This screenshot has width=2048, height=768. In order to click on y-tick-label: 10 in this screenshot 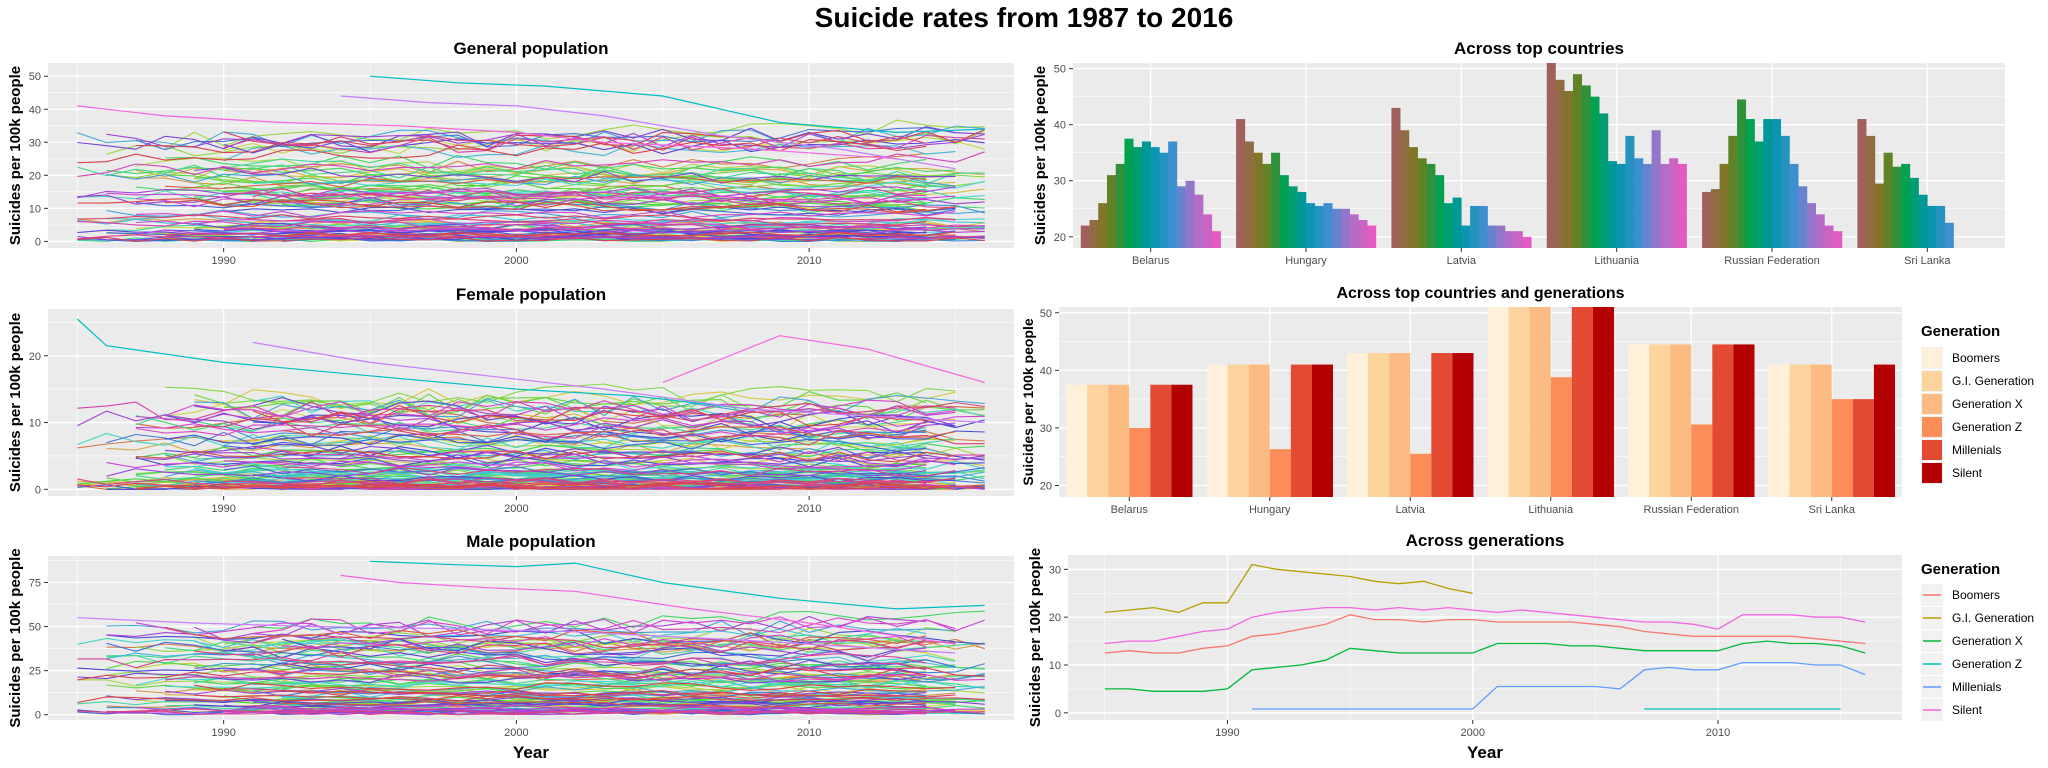, I will do `click(1055, 666)`.